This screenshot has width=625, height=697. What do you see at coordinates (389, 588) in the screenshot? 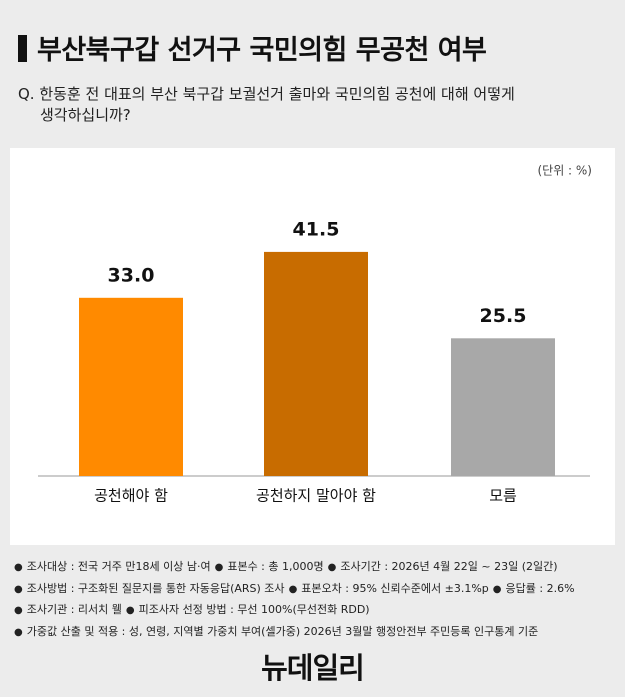
I see `note-item: 표본오차 : 95% 신뢰수준에서 ±3.1%p` at bounding box center [389, 588].